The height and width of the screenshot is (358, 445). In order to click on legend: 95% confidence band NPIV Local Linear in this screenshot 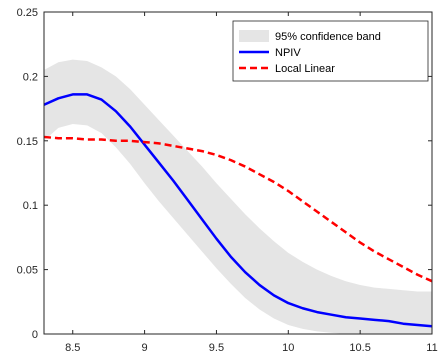, I will do `click(330, 51)`.